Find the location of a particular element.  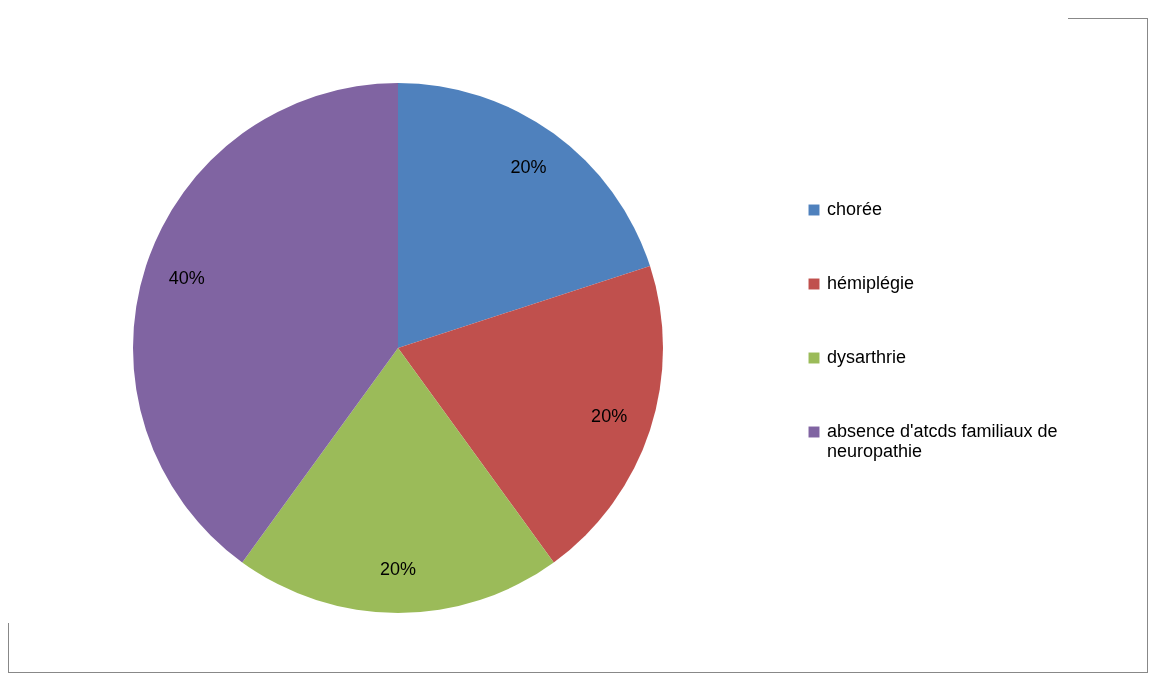

legend-label: dysarthrie is located at coordinates (867, 357).